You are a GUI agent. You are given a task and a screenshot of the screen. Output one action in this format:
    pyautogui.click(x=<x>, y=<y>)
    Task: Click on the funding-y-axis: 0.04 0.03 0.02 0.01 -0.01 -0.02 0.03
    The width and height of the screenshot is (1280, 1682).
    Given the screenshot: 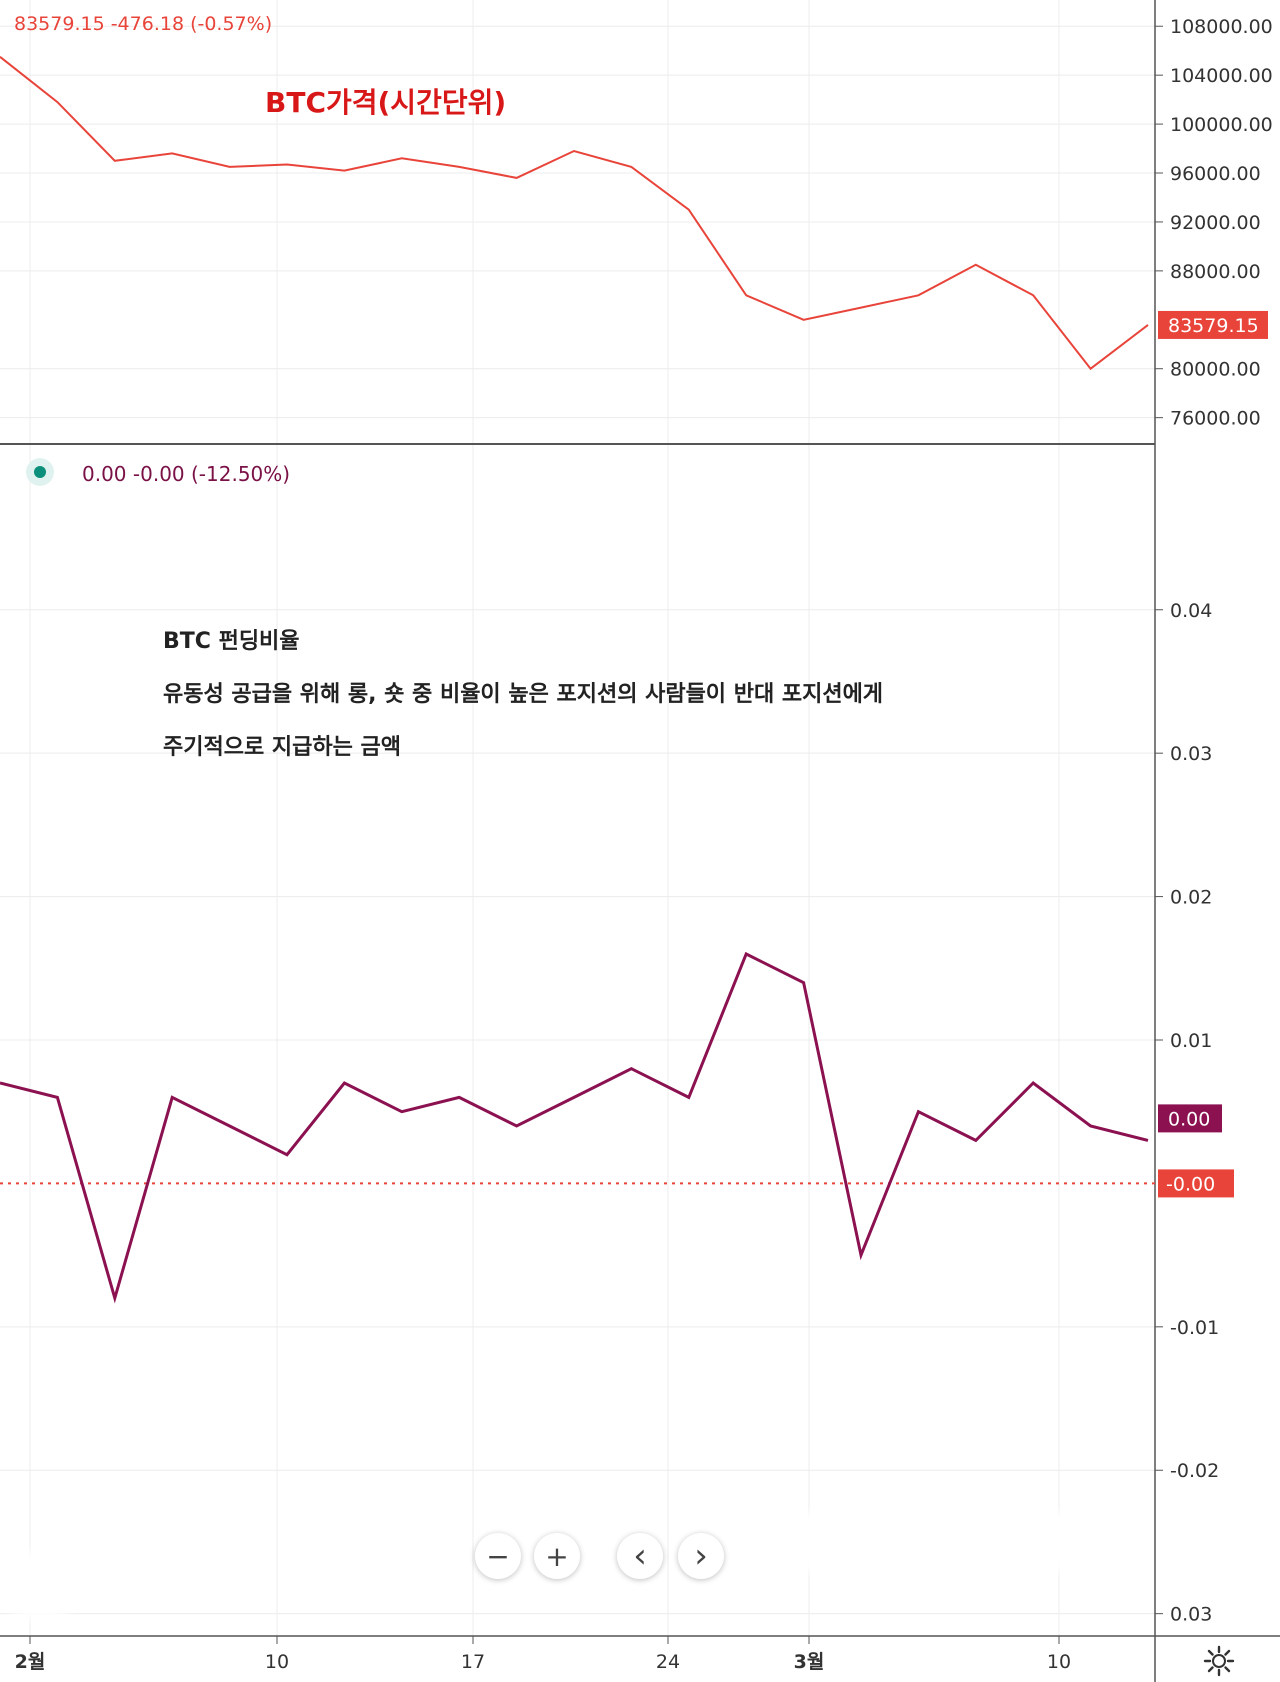 What is the action you would take?
    pyautogui.click(x=1187, y=1113)
    